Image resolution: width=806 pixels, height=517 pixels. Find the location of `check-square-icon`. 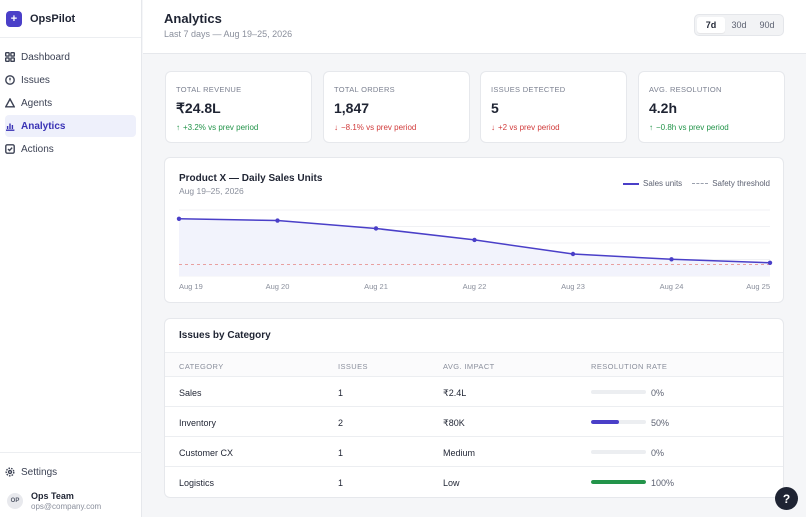

check-square-icon is located at coordinates (10, 149).